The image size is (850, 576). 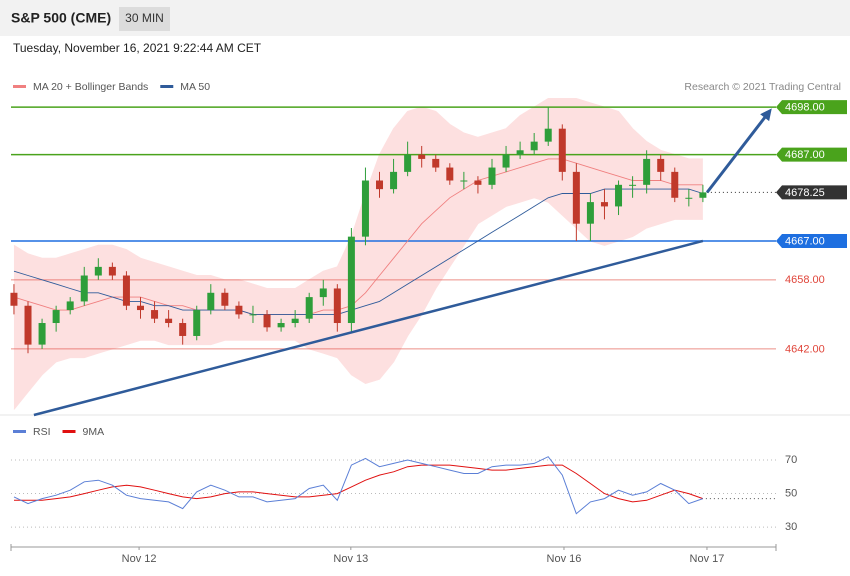 I want to click on level-label: 4698.00, so click(x=805, y=107).